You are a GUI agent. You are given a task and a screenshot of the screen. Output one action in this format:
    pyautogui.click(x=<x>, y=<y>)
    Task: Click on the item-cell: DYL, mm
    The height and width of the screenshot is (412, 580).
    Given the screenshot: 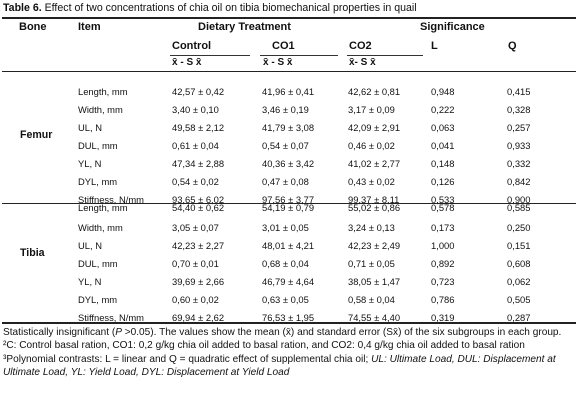 What is the action you would take?
    pyautogui.click(x=98, y=299)
    